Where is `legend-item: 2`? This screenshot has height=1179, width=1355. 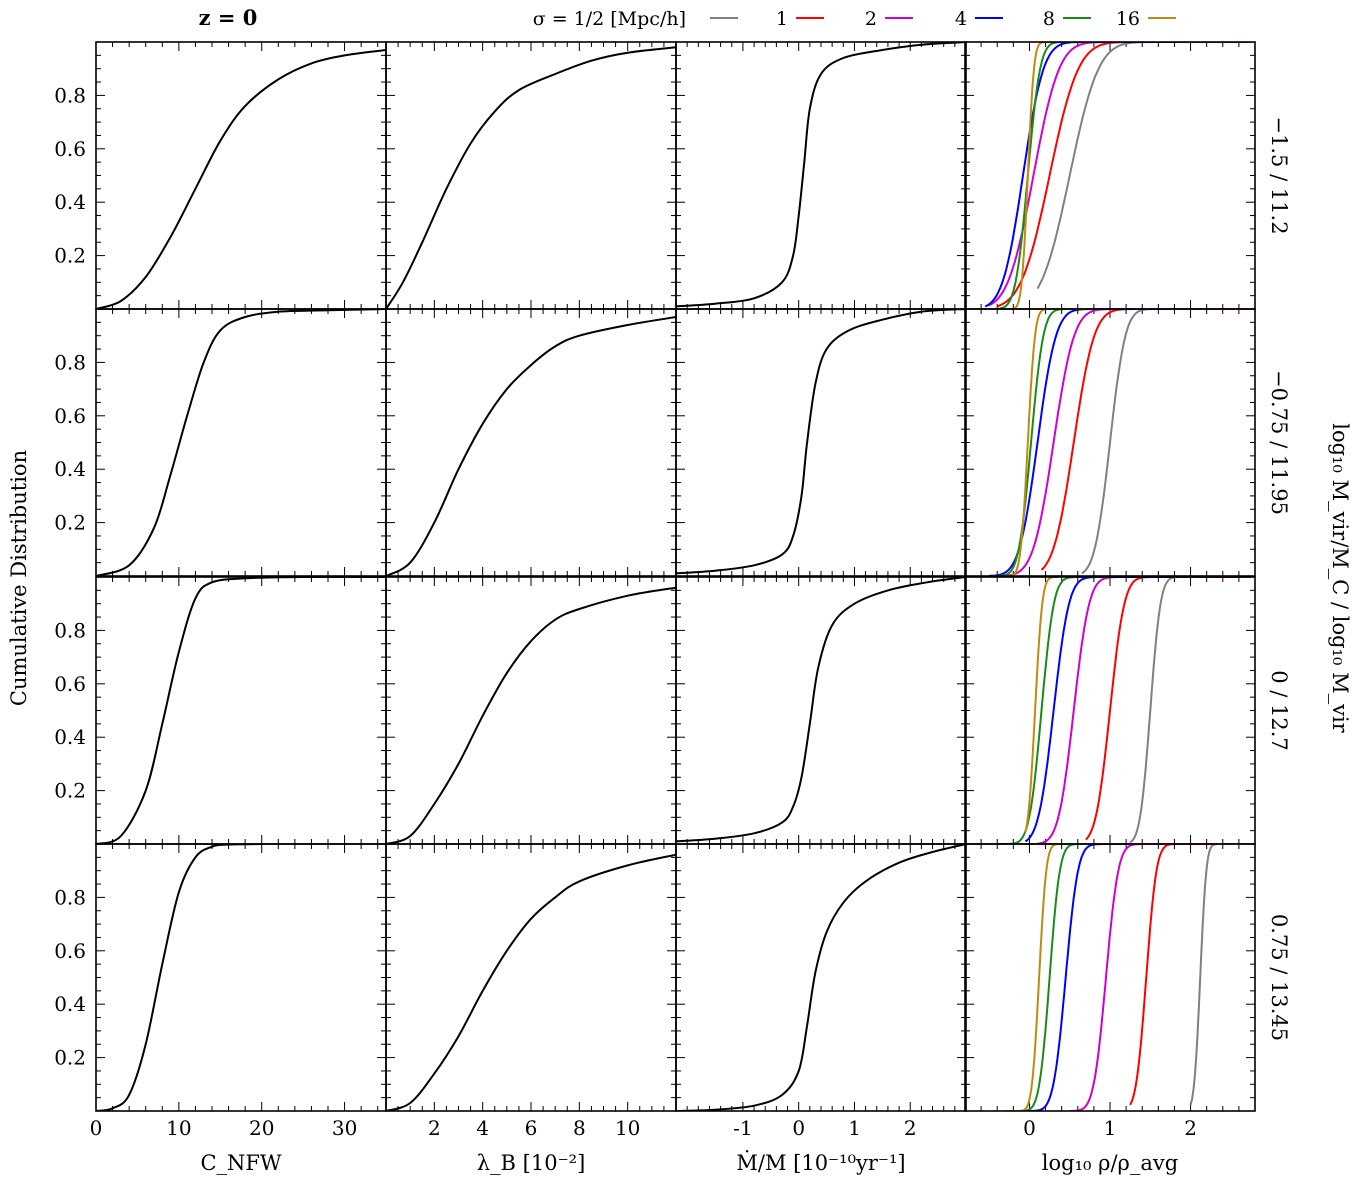
legend-item: 2 is located at coordinates (889, 19).